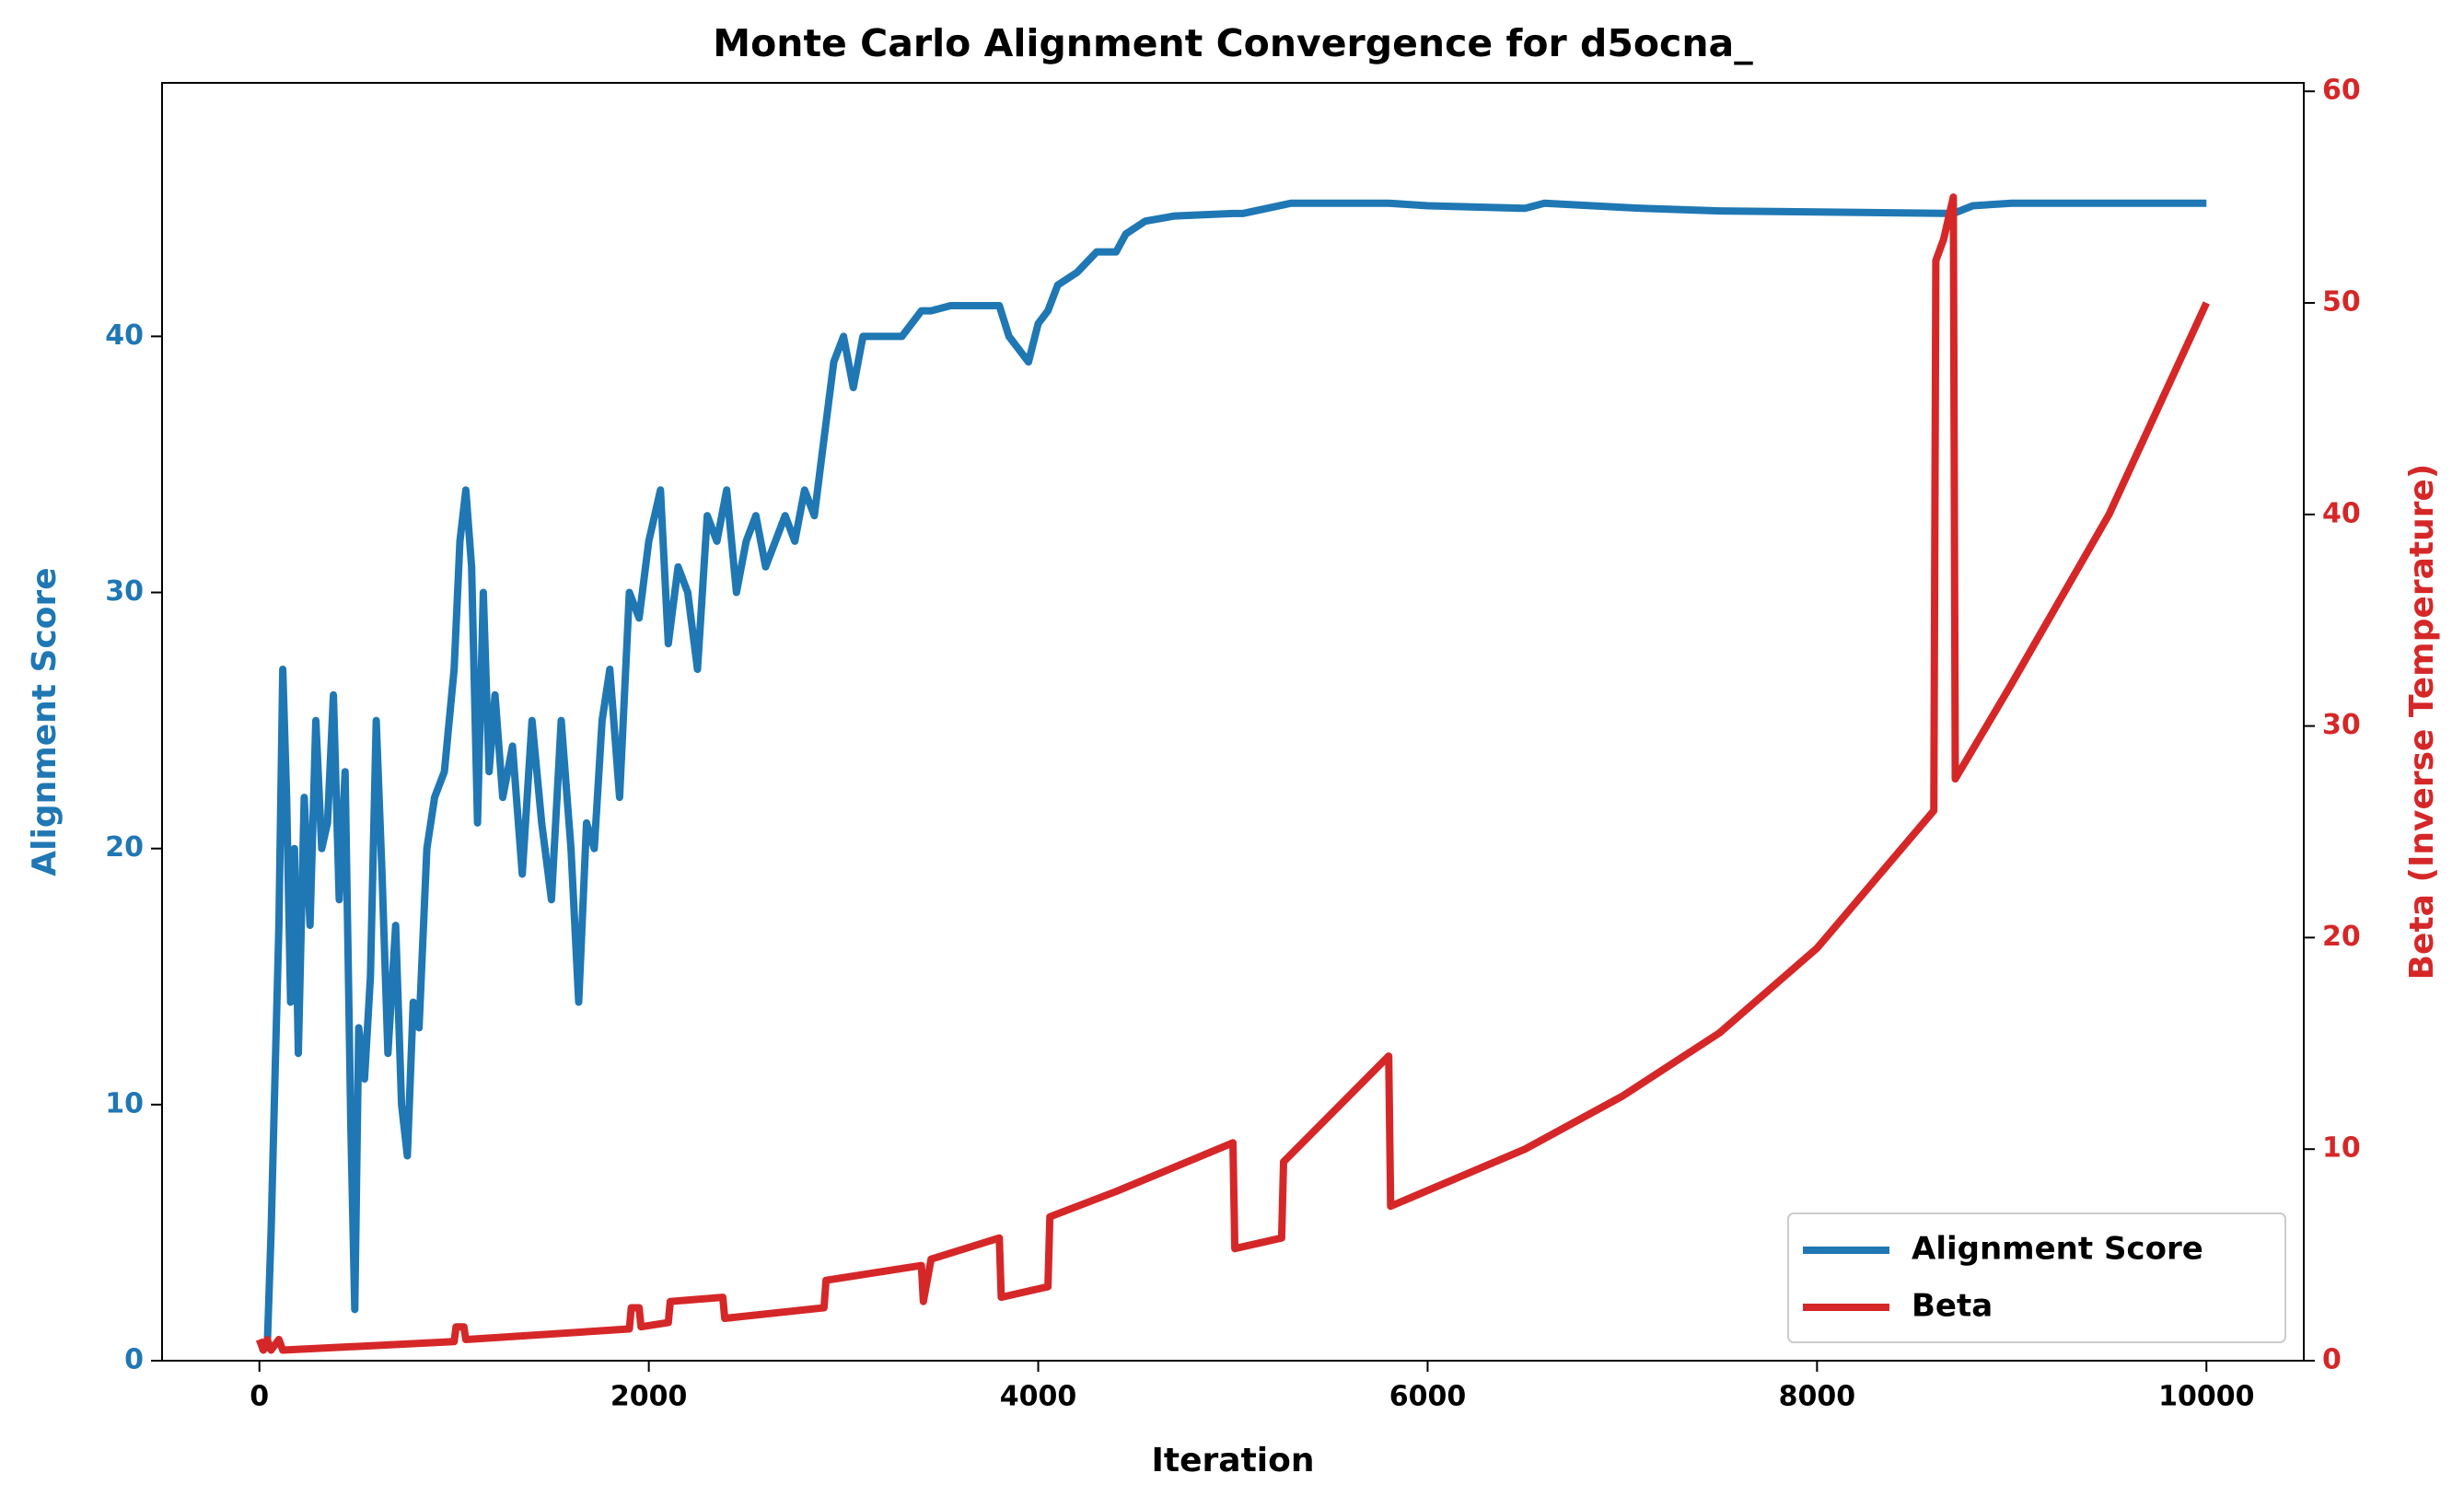 The image size is (2464, 1508). Describe the element at coordinates (1817, 1397) in the screenshot. I see `x-tick-label: 8000` at that location.